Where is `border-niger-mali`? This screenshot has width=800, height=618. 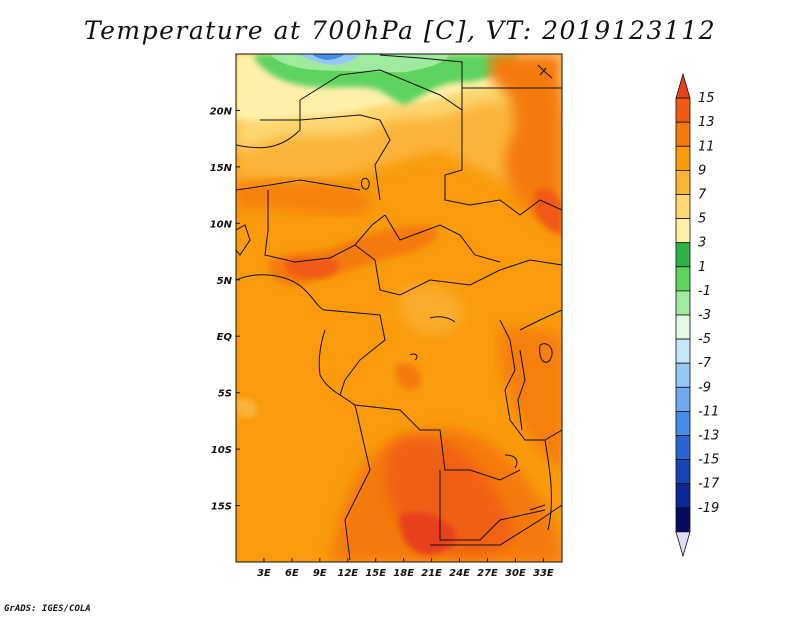 border-niger-mali is located at coordinates (268, 124).